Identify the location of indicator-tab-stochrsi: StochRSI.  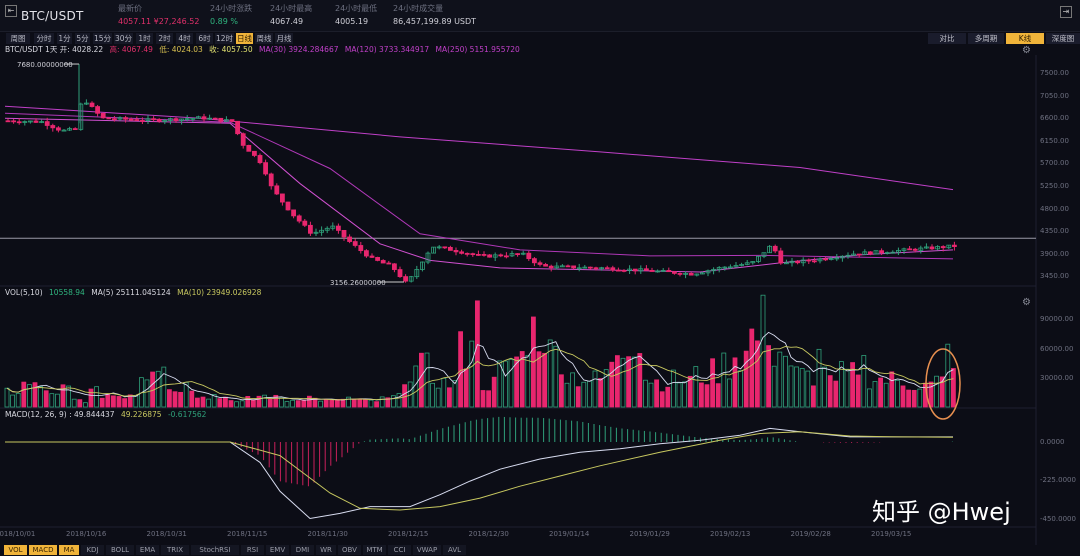
(215, 550).